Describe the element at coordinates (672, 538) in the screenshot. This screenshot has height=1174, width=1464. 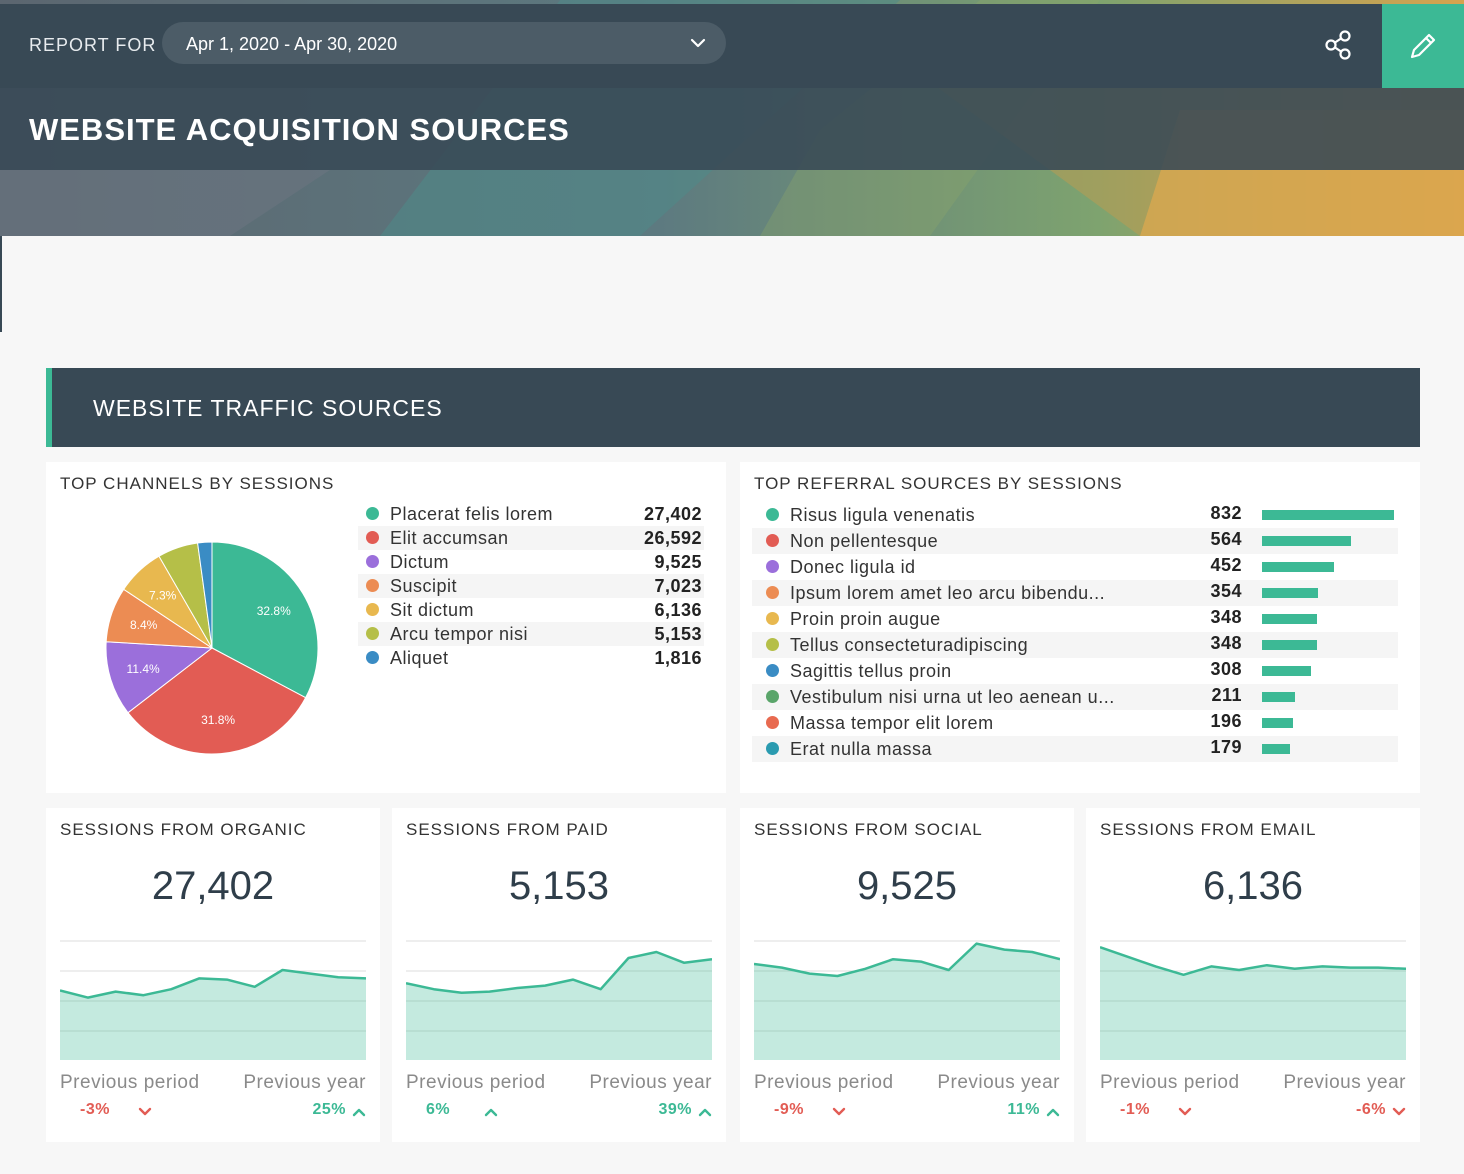
I see `legend-value: 26,592` at that location.